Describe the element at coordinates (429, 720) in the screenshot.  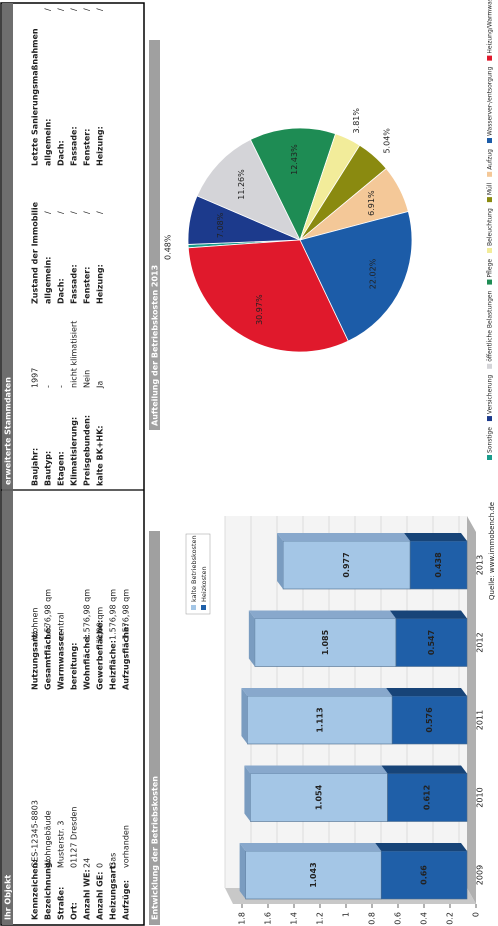
I see `value-label: 0.576` at that location.